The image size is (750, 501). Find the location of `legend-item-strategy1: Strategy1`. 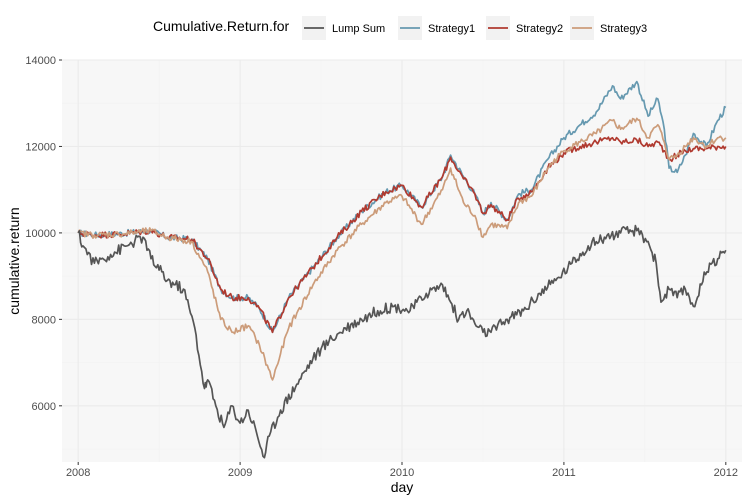

legend-item-strategy1: Strategy1 is located at coordinates (436, 28).